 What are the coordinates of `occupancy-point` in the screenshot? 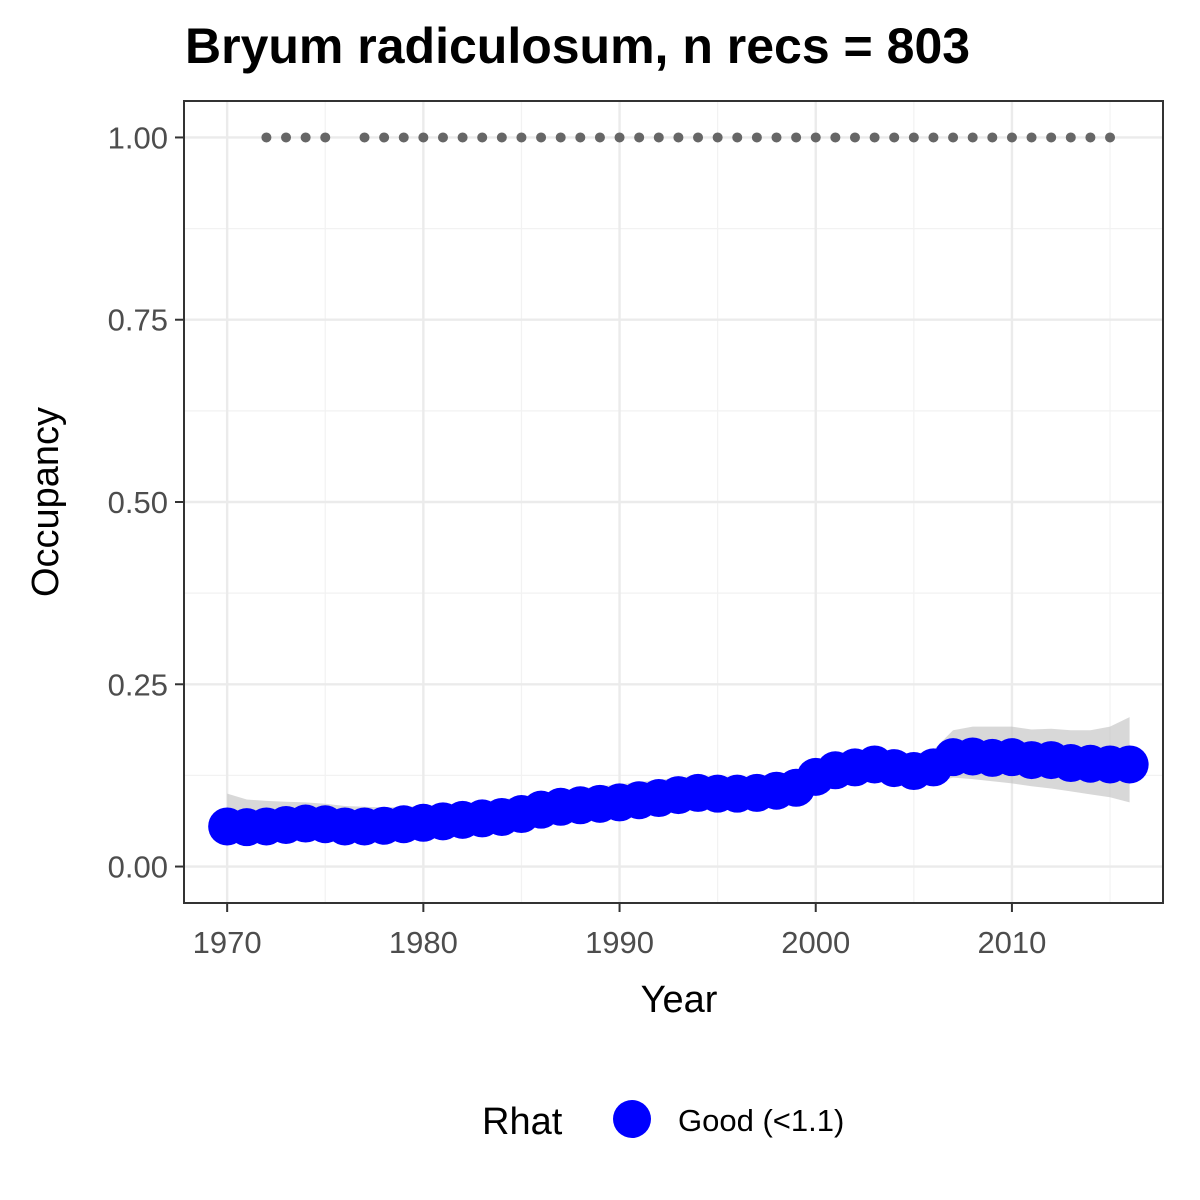 It's located at (1129, 764).